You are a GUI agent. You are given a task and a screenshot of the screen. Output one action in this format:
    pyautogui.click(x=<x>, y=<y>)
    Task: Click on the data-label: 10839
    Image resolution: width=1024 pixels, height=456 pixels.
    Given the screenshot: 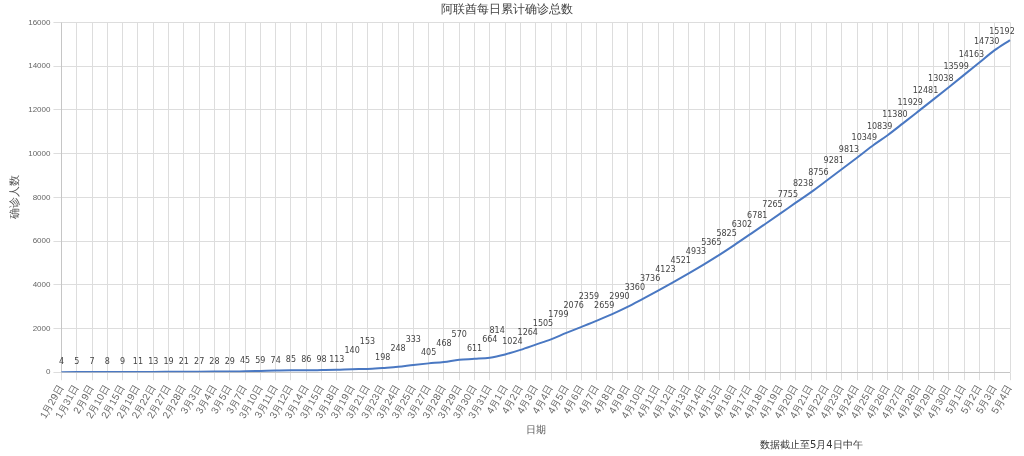 What is the action you would take?
    pyautogui.click(x=879, y=127)
    